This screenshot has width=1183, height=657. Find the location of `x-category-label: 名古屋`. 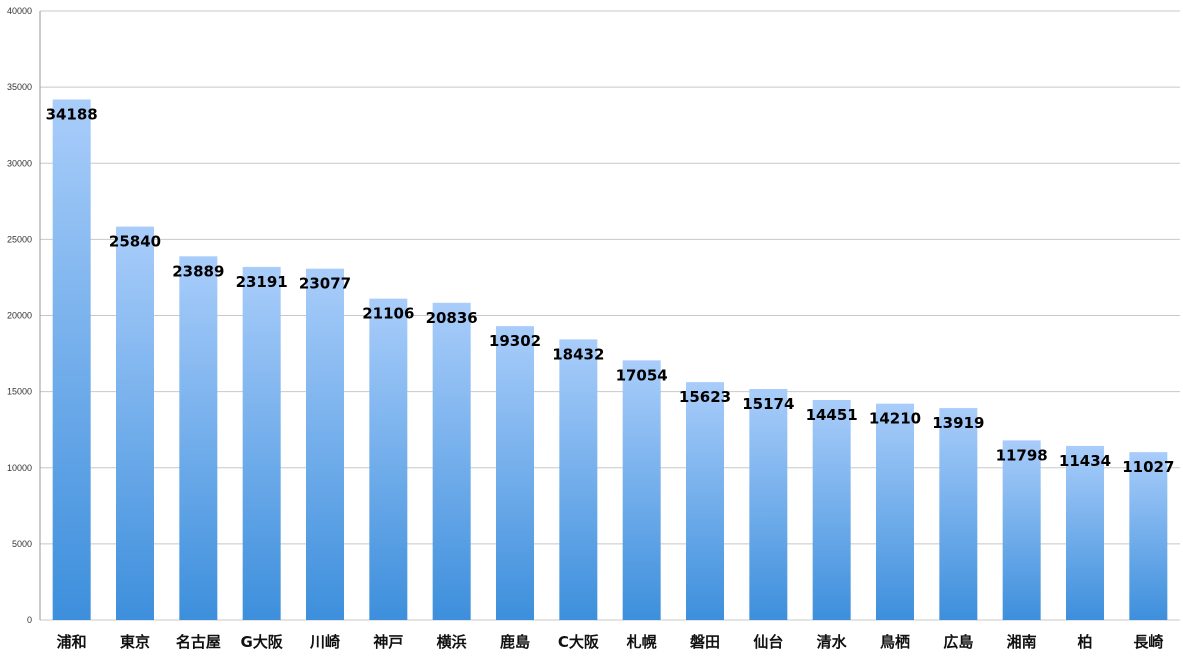

x-category-label: 名古屋 is located at coordinates (198, 642).